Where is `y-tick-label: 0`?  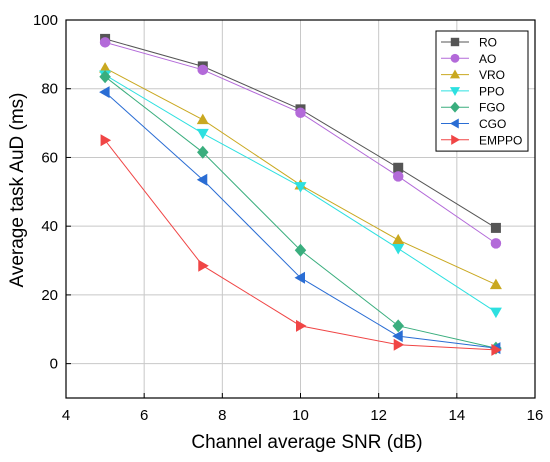
y-tick-label: 0 is located at coordinates (54, 364).